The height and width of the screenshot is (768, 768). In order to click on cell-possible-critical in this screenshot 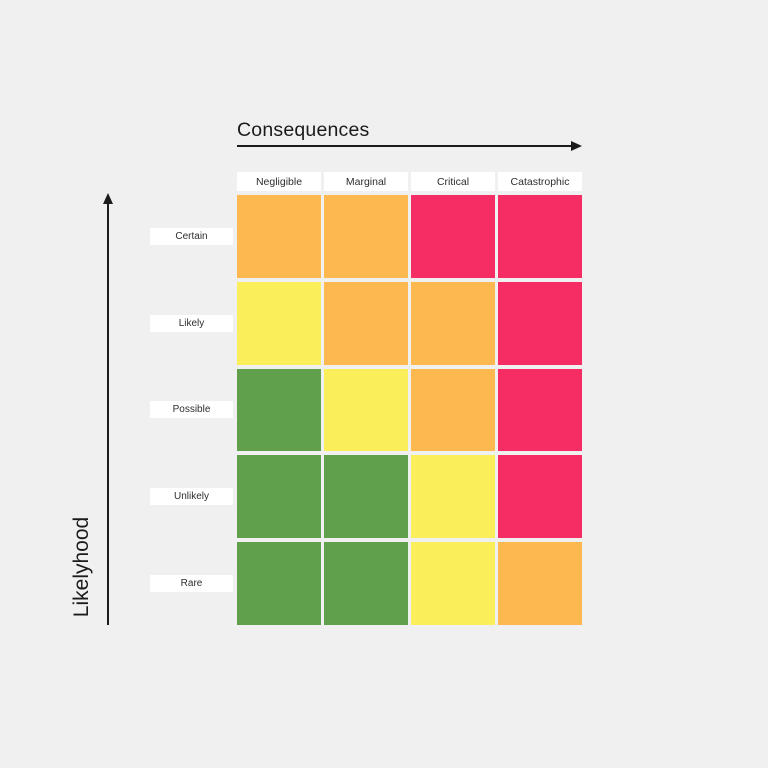, I will do `click(453, 410)`.